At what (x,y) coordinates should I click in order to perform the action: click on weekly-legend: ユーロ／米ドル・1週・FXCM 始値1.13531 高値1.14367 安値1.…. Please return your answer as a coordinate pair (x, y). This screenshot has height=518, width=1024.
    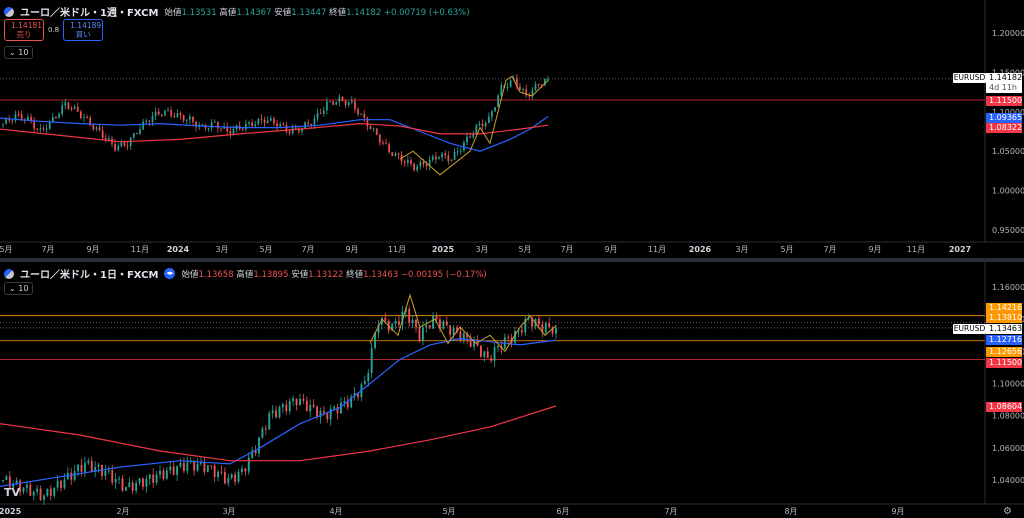
    Looking at the image, I should click on (237, 11).